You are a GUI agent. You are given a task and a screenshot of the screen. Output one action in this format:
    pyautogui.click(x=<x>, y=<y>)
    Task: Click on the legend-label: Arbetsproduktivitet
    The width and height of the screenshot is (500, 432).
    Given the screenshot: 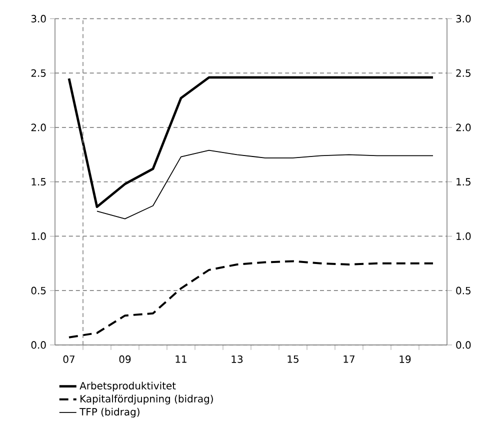 What is the action you would take?
    pyautogui.click(x=128, y=387)
    